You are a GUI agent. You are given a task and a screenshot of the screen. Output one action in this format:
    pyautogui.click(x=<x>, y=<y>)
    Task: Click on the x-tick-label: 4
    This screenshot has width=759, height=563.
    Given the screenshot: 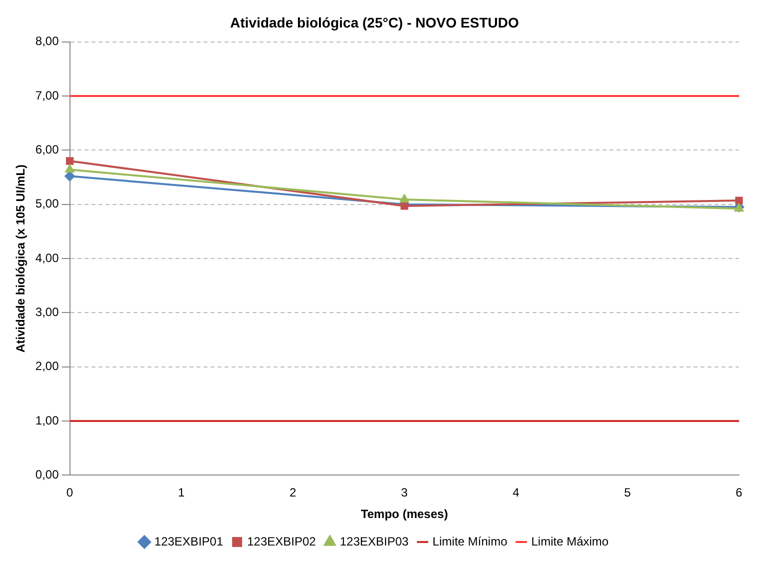 What is the action you would take?
    pyautogui.click(x=516, y=493)
    